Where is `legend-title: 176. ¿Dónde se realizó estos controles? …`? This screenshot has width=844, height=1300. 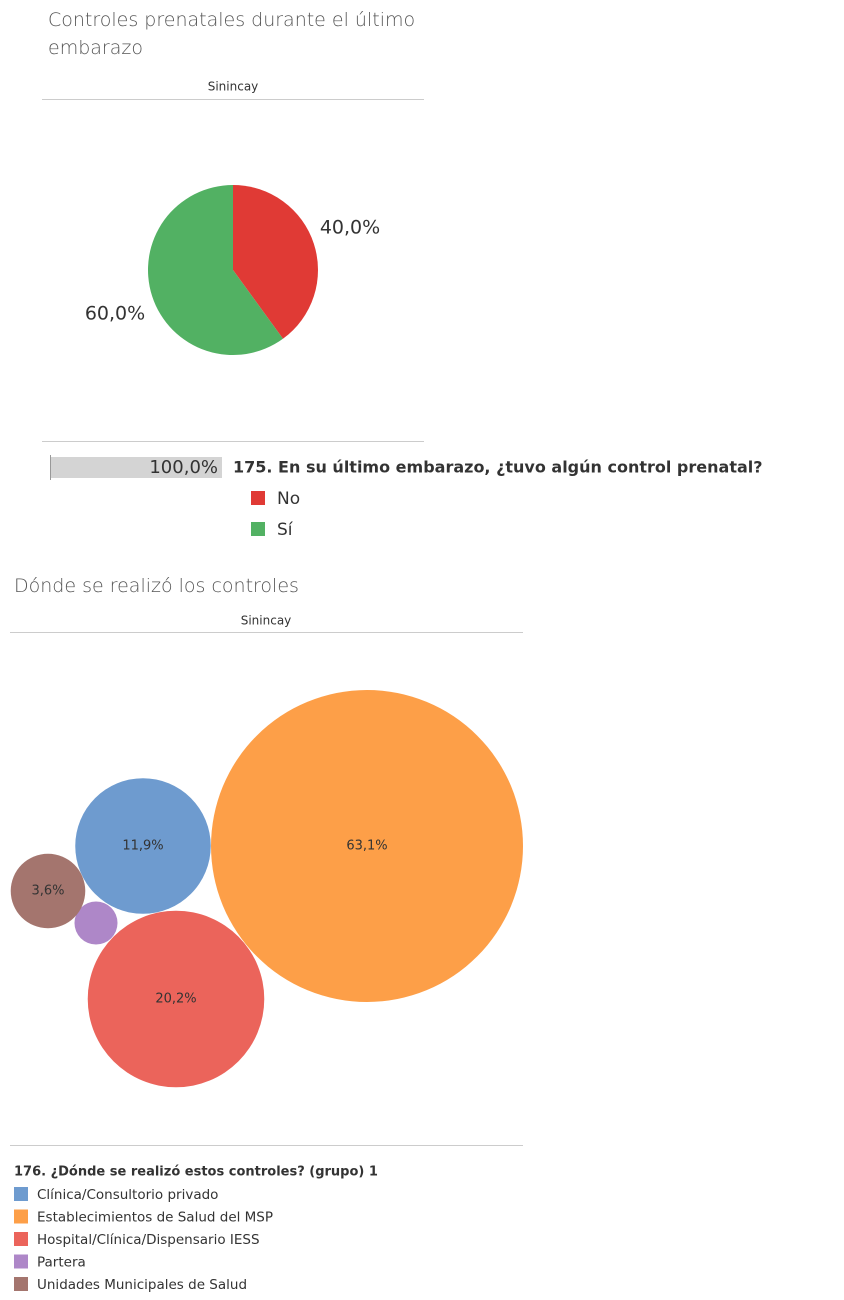
legend-title: 176. ¿Dónde se realizó estos controles? … is located at coordinates (196, 1172).